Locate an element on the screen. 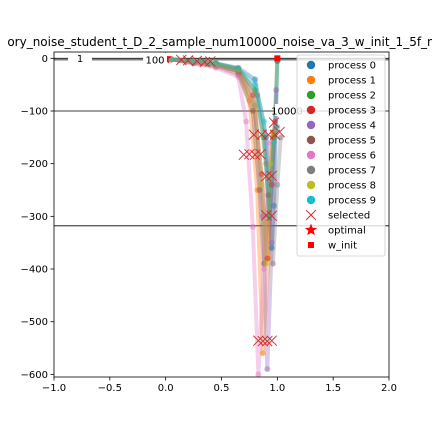 This screenshot has height=432, width=432. legend-entry: optimal is located at coordinates (335, 230).